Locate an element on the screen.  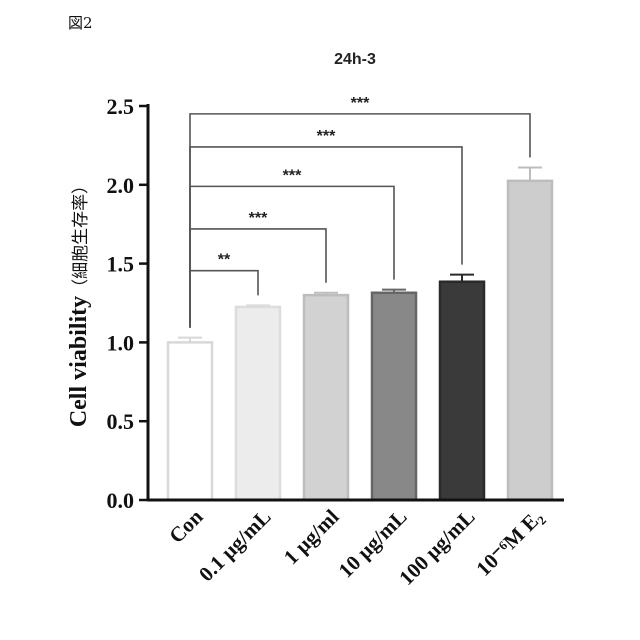
x-category-label: Con is located at coordinates (186, 526).